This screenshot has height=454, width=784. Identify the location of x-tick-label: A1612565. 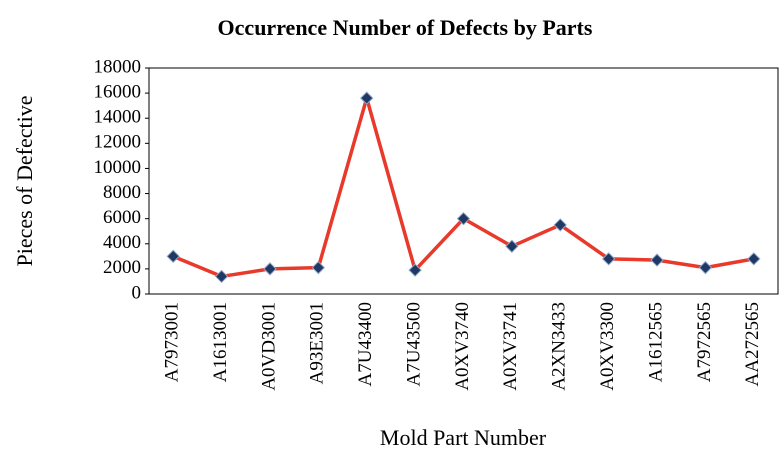
(655, 342).